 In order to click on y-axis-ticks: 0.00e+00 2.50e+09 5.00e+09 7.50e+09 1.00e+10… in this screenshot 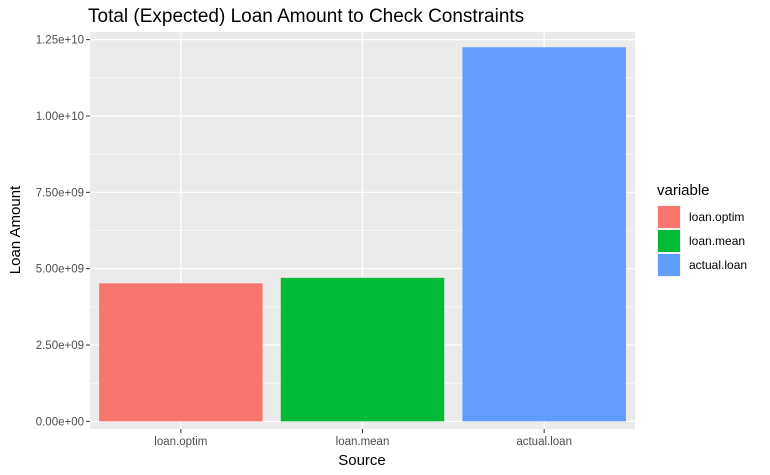, I will do `click(63, 231)`.